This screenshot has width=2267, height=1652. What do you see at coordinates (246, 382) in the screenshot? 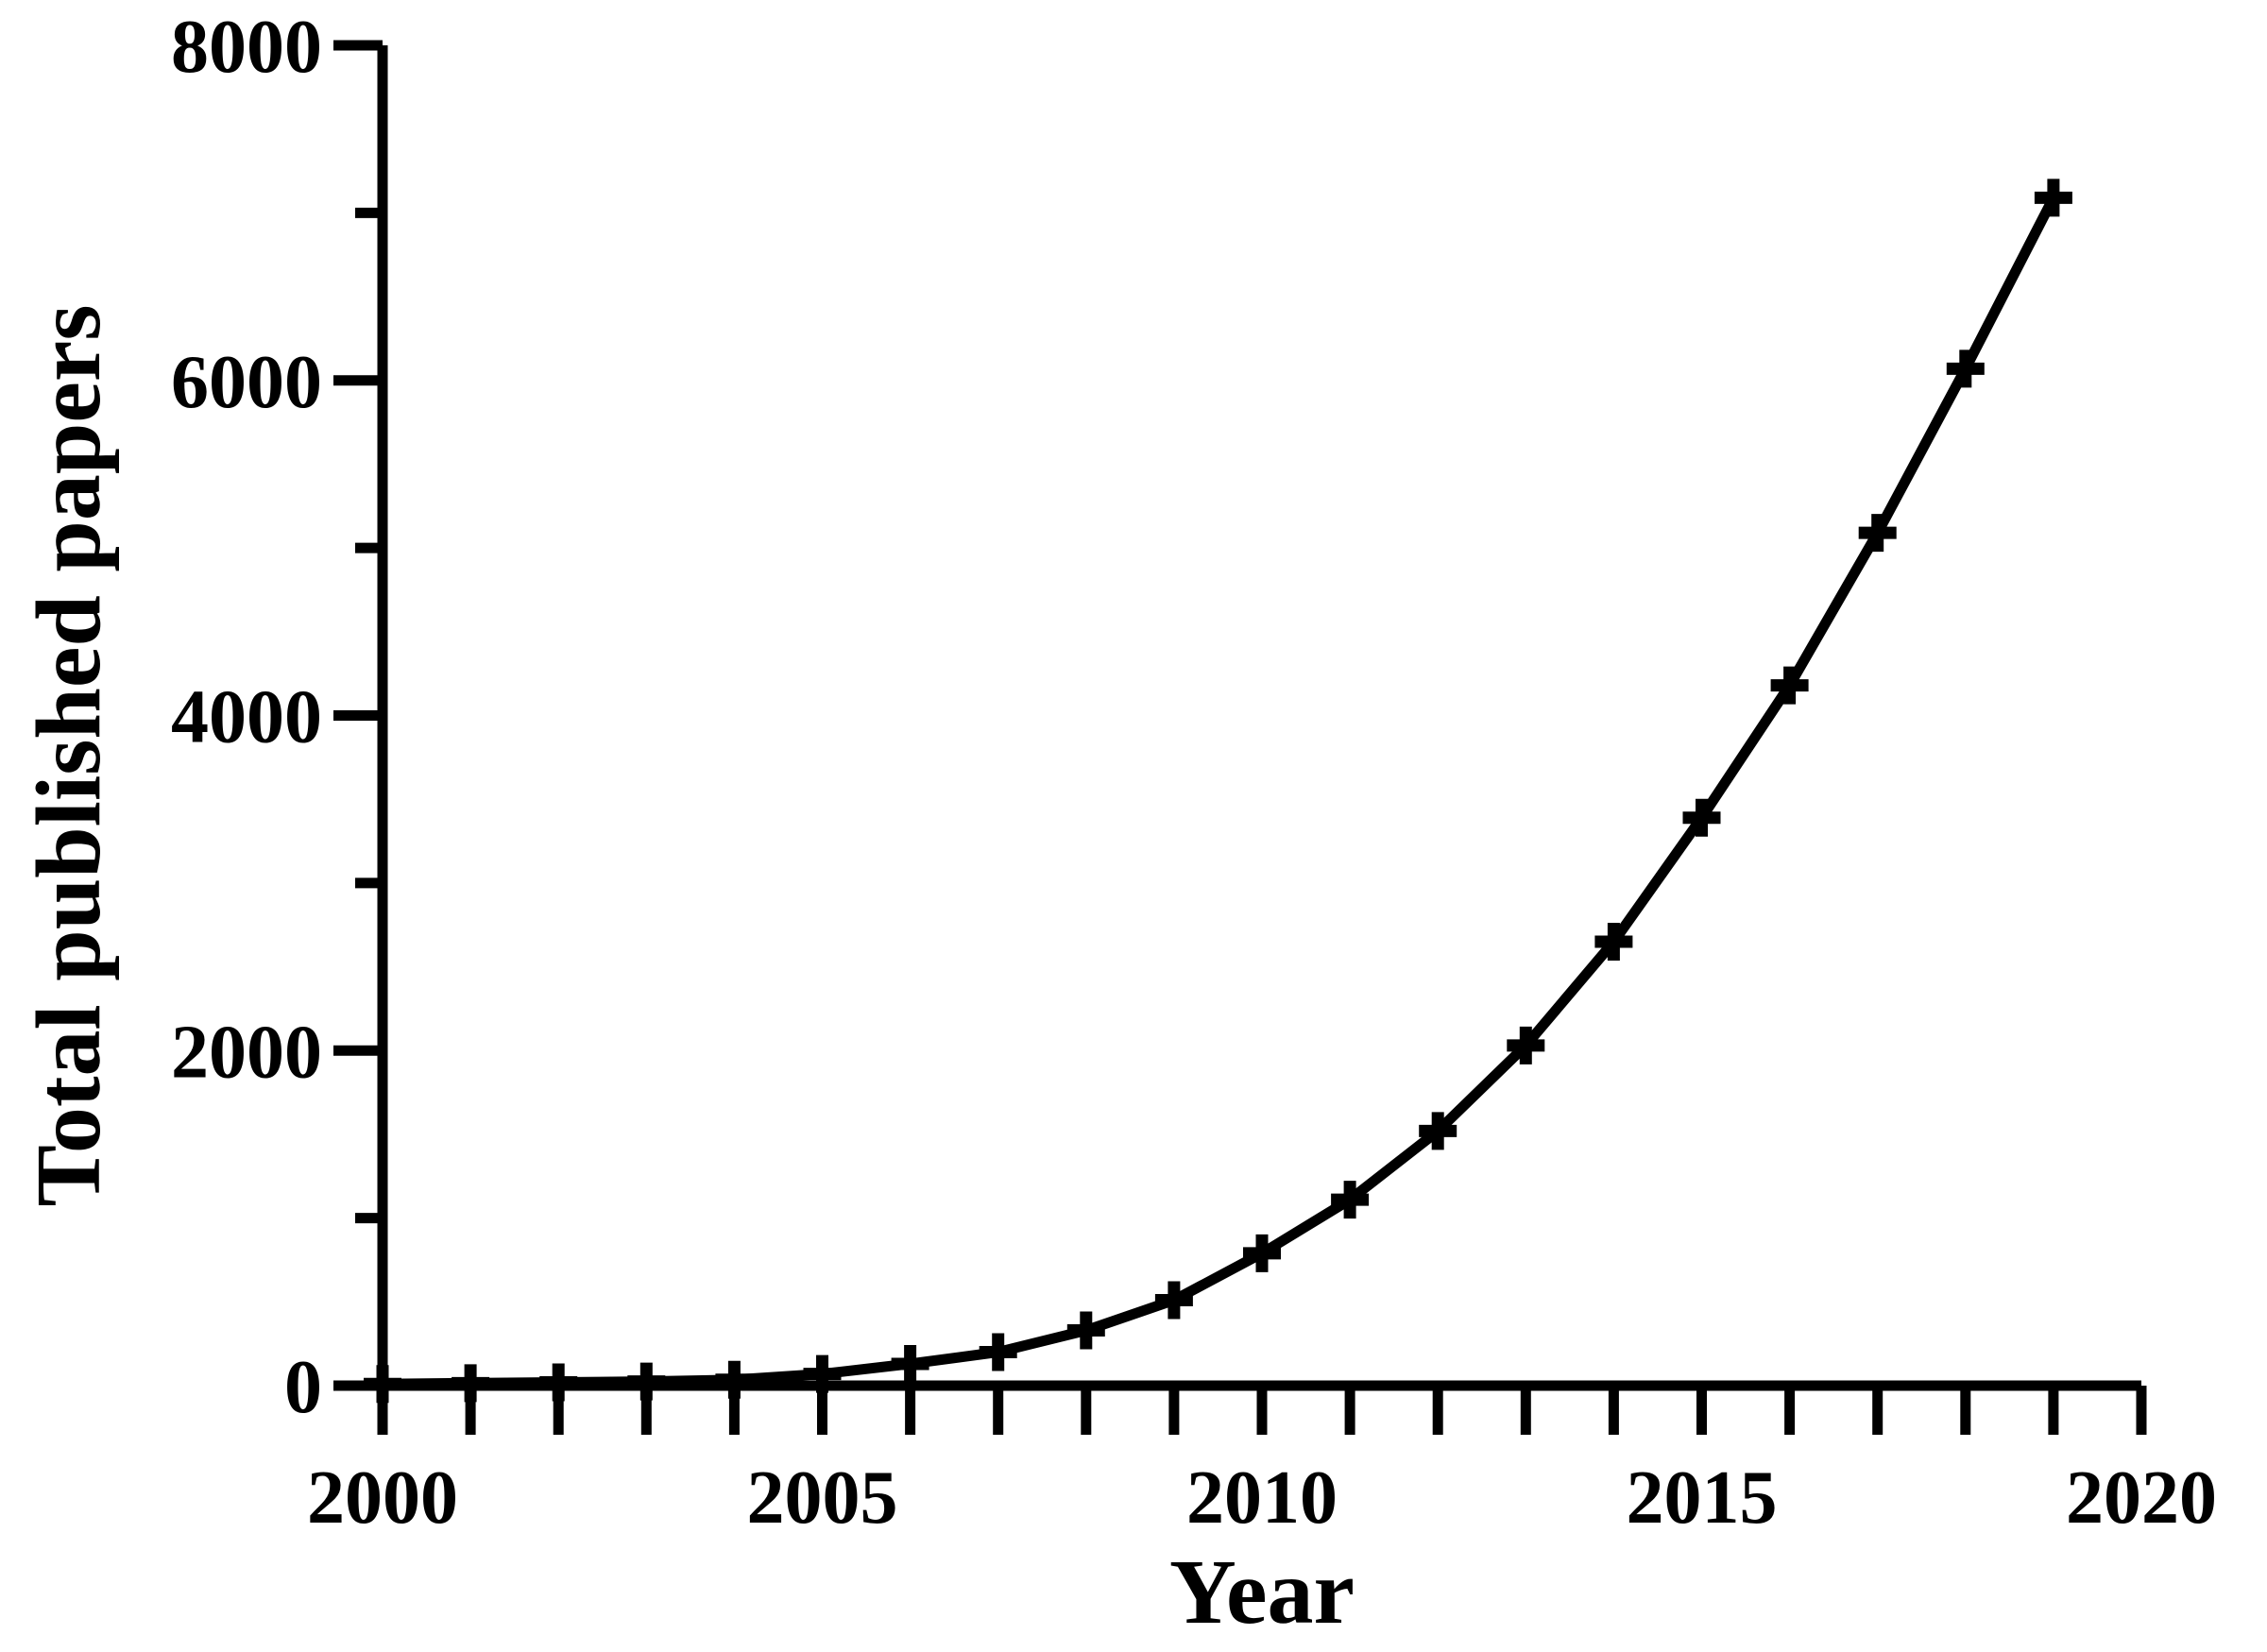
I see `y-tick-label: 6000` at bounding box center [246, 382].